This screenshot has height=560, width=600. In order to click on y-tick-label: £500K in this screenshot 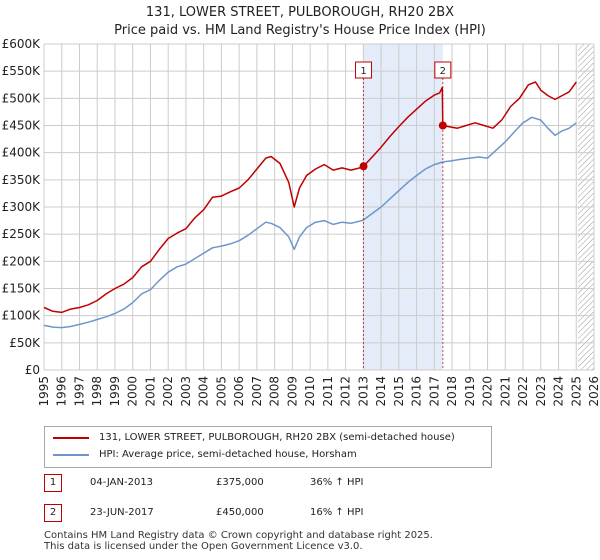, I will do `click(22, 98)`.